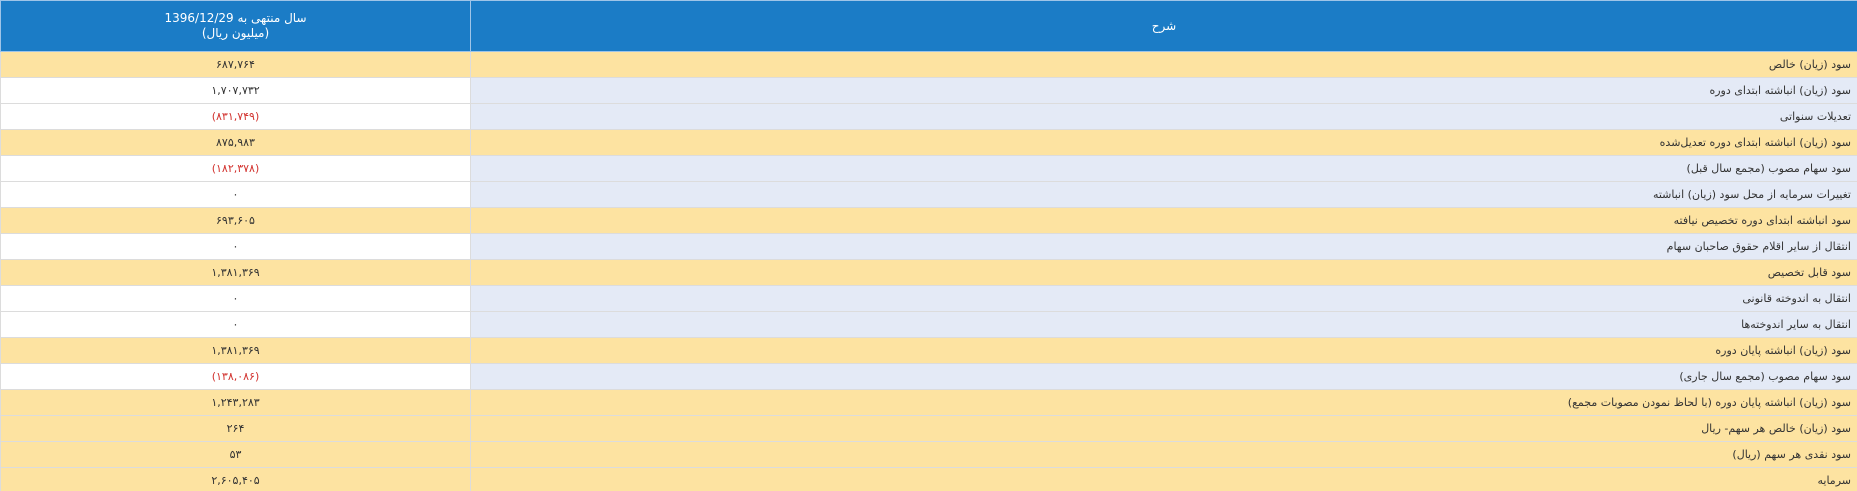 This screenshot has height=491, width=1857. I want to click on row-value: (۱۳۸,۰۸۶), so click(235, 376).